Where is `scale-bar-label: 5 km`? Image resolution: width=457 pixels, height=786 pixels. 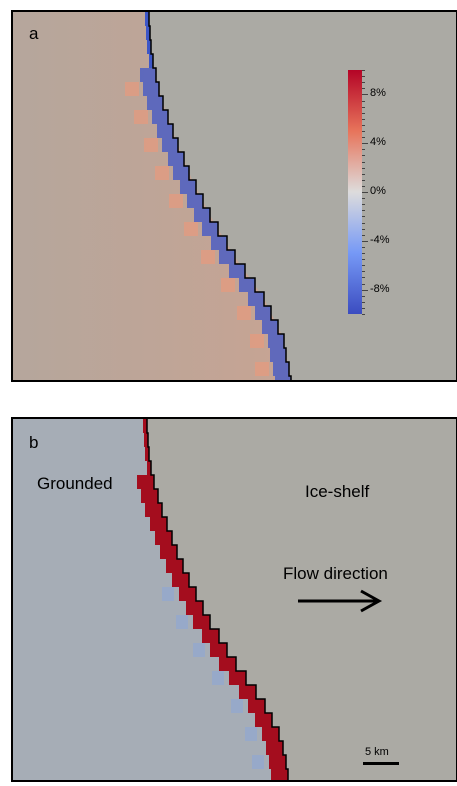
scale-bar-label: 5 km is located at coordinates (377, 752).